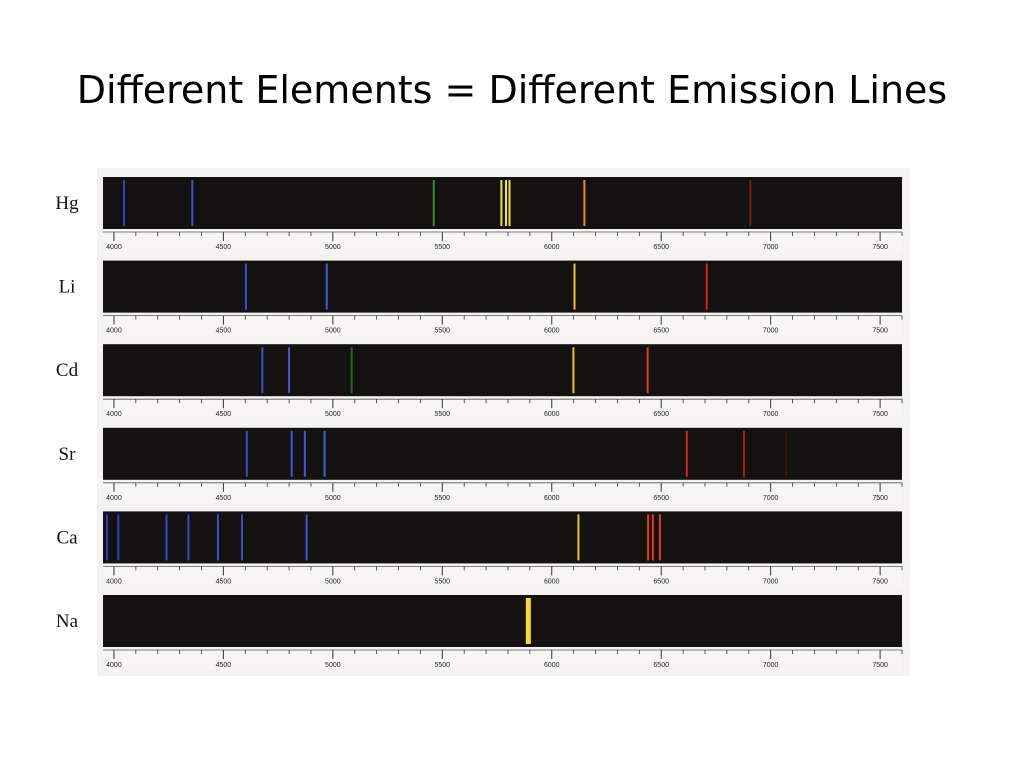 This screenshot has height=768, width=1024. I want to click on element-label: Sr, so click(68, 454).